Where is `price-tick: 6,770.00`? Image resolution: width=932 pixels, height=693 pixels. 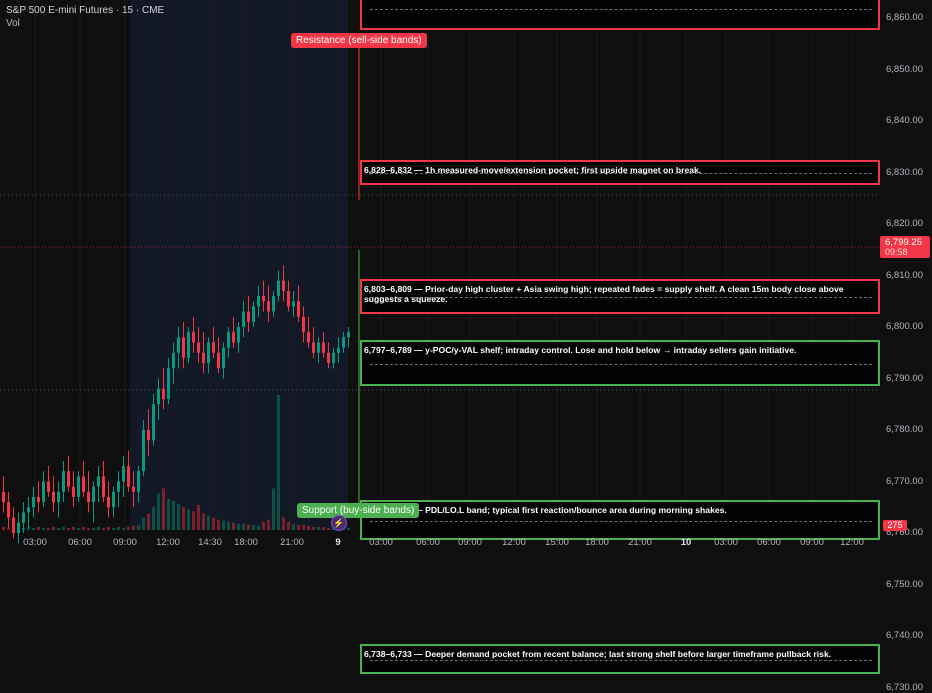 price-tick: 6,770.00 is located at coordinates (904, 481).